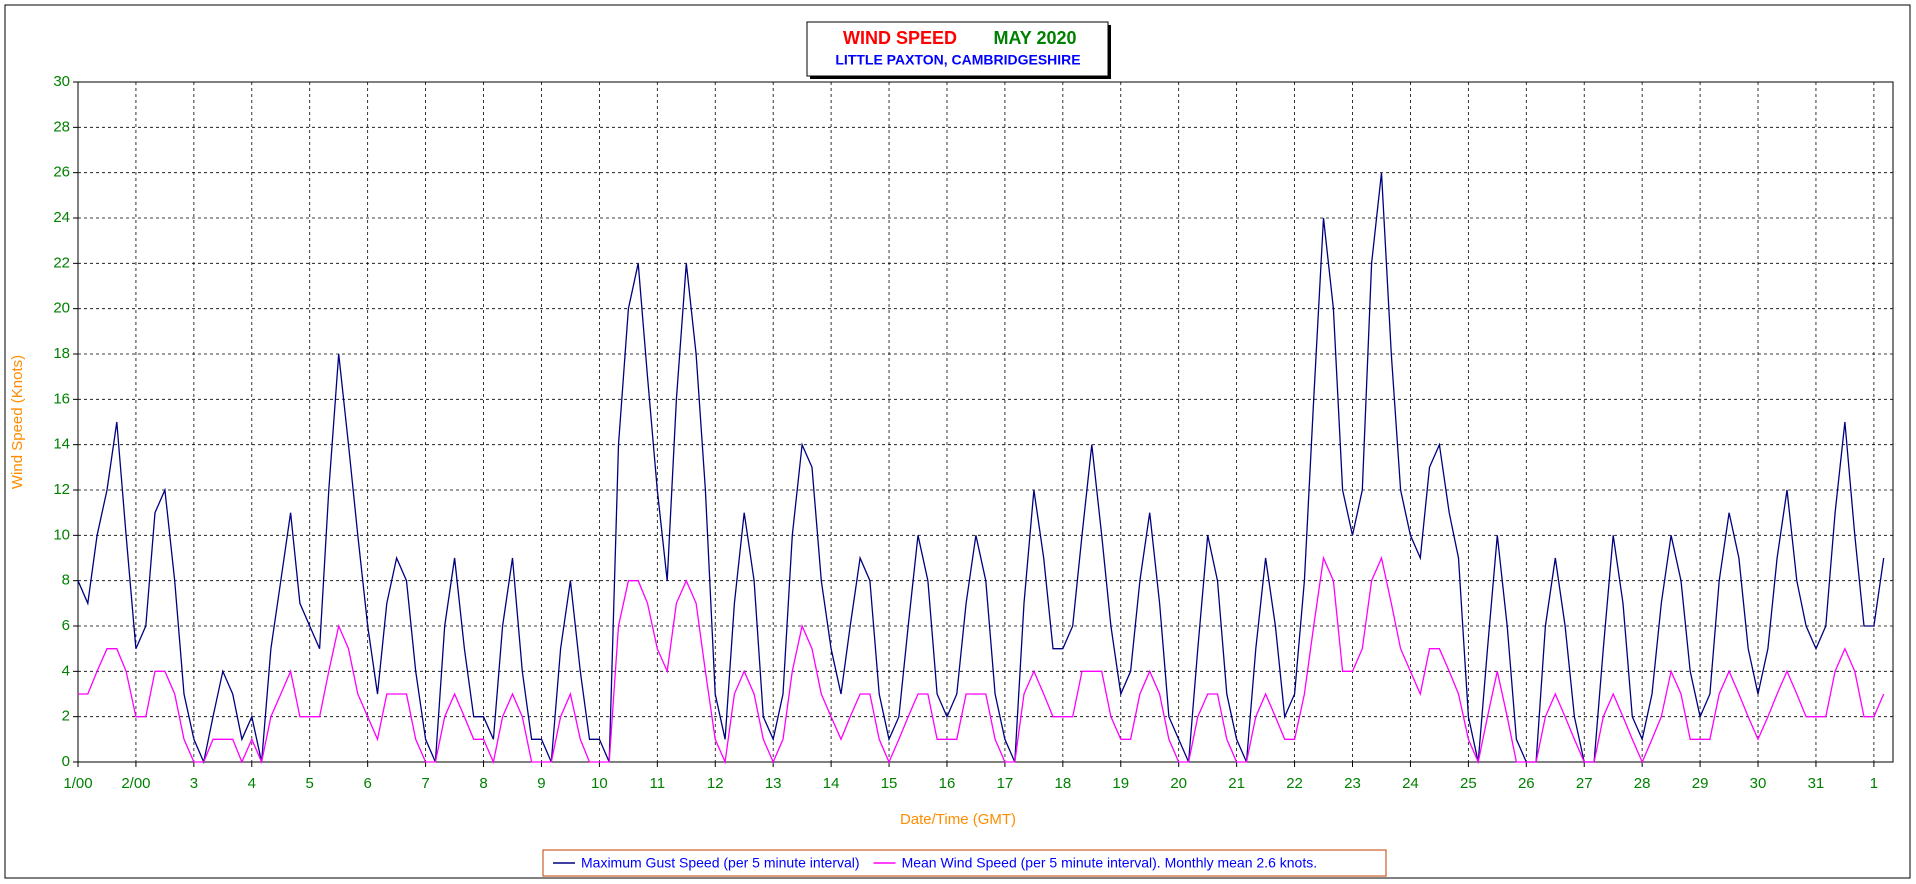  I want to click on x-tick-label: 17, so click(1005, 783).